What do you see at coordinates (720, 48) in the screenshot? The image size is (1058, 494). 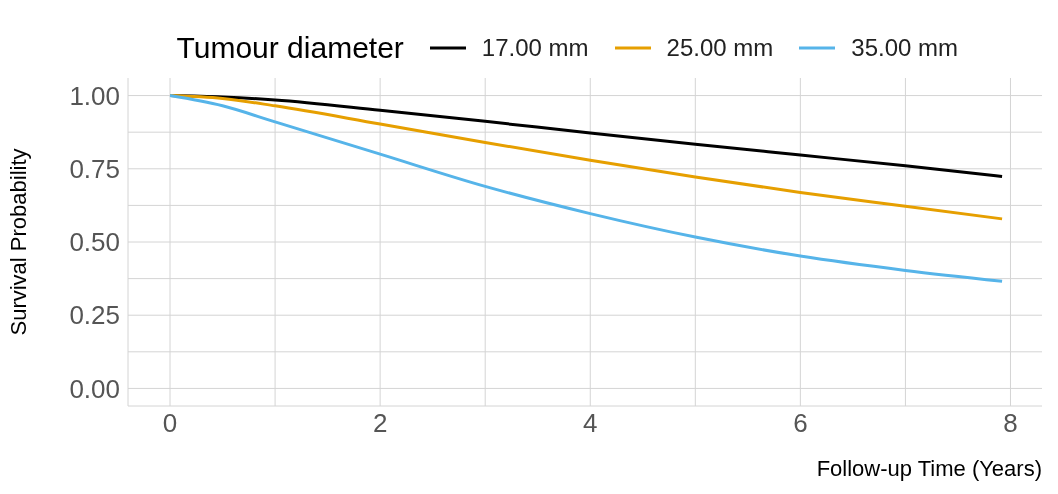 I see `legend-label: 25.00 mm` at bounding box center [720, 48].